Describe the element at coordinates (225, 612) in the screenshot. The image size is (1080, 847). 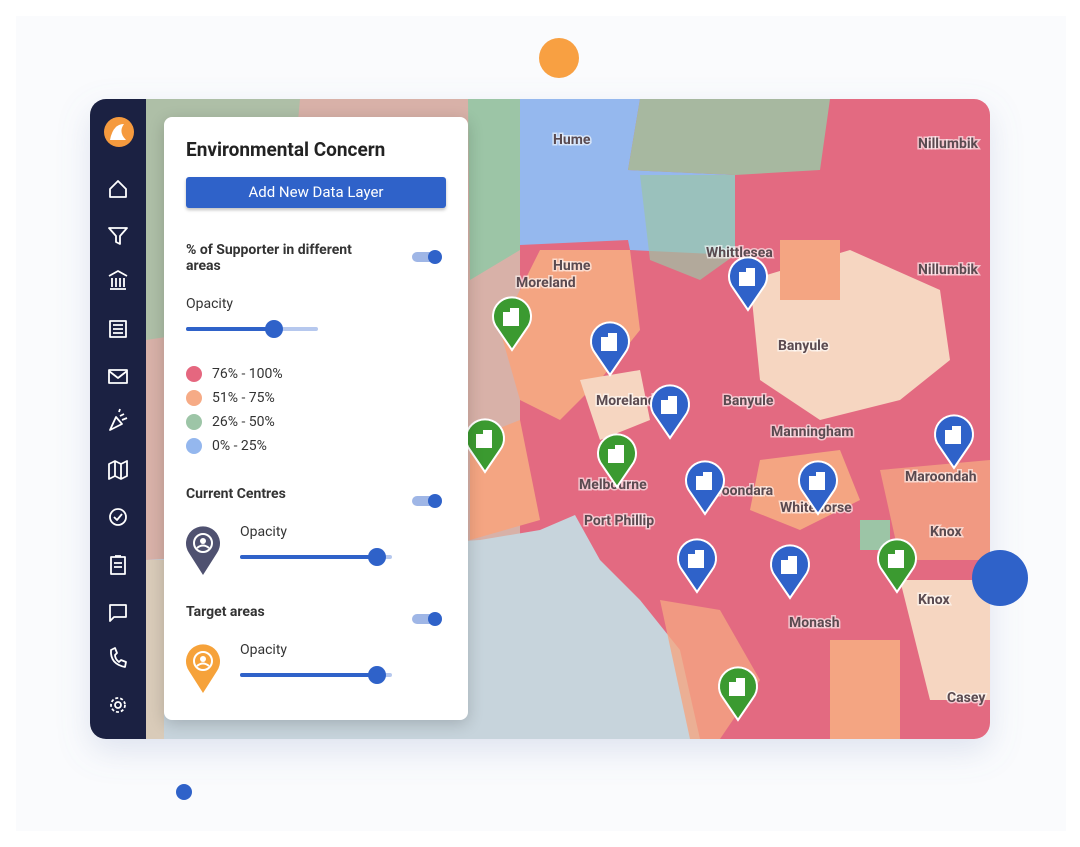
I see `layer-title: Target areas` at that location.